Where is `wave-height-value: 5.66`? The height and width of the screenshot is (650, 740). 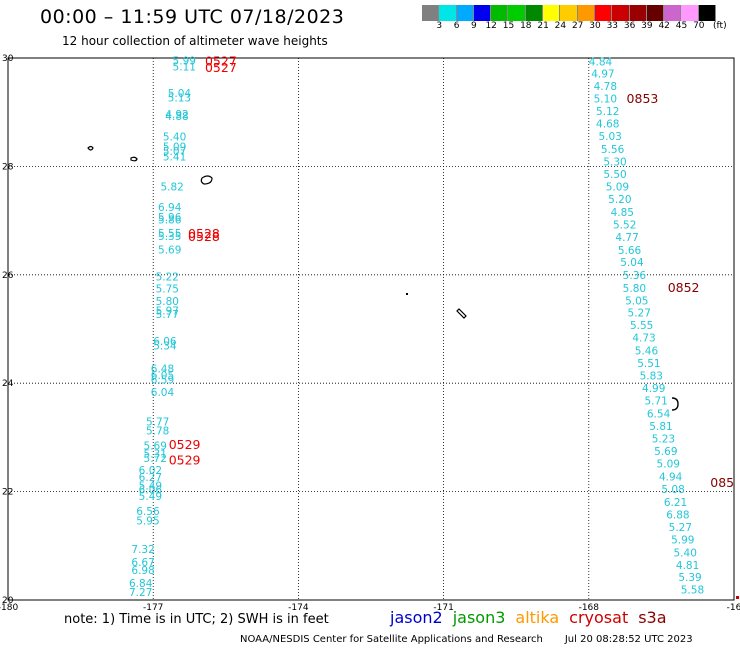
wave-height-value: 5.66 is located at coordinates (630, 251).